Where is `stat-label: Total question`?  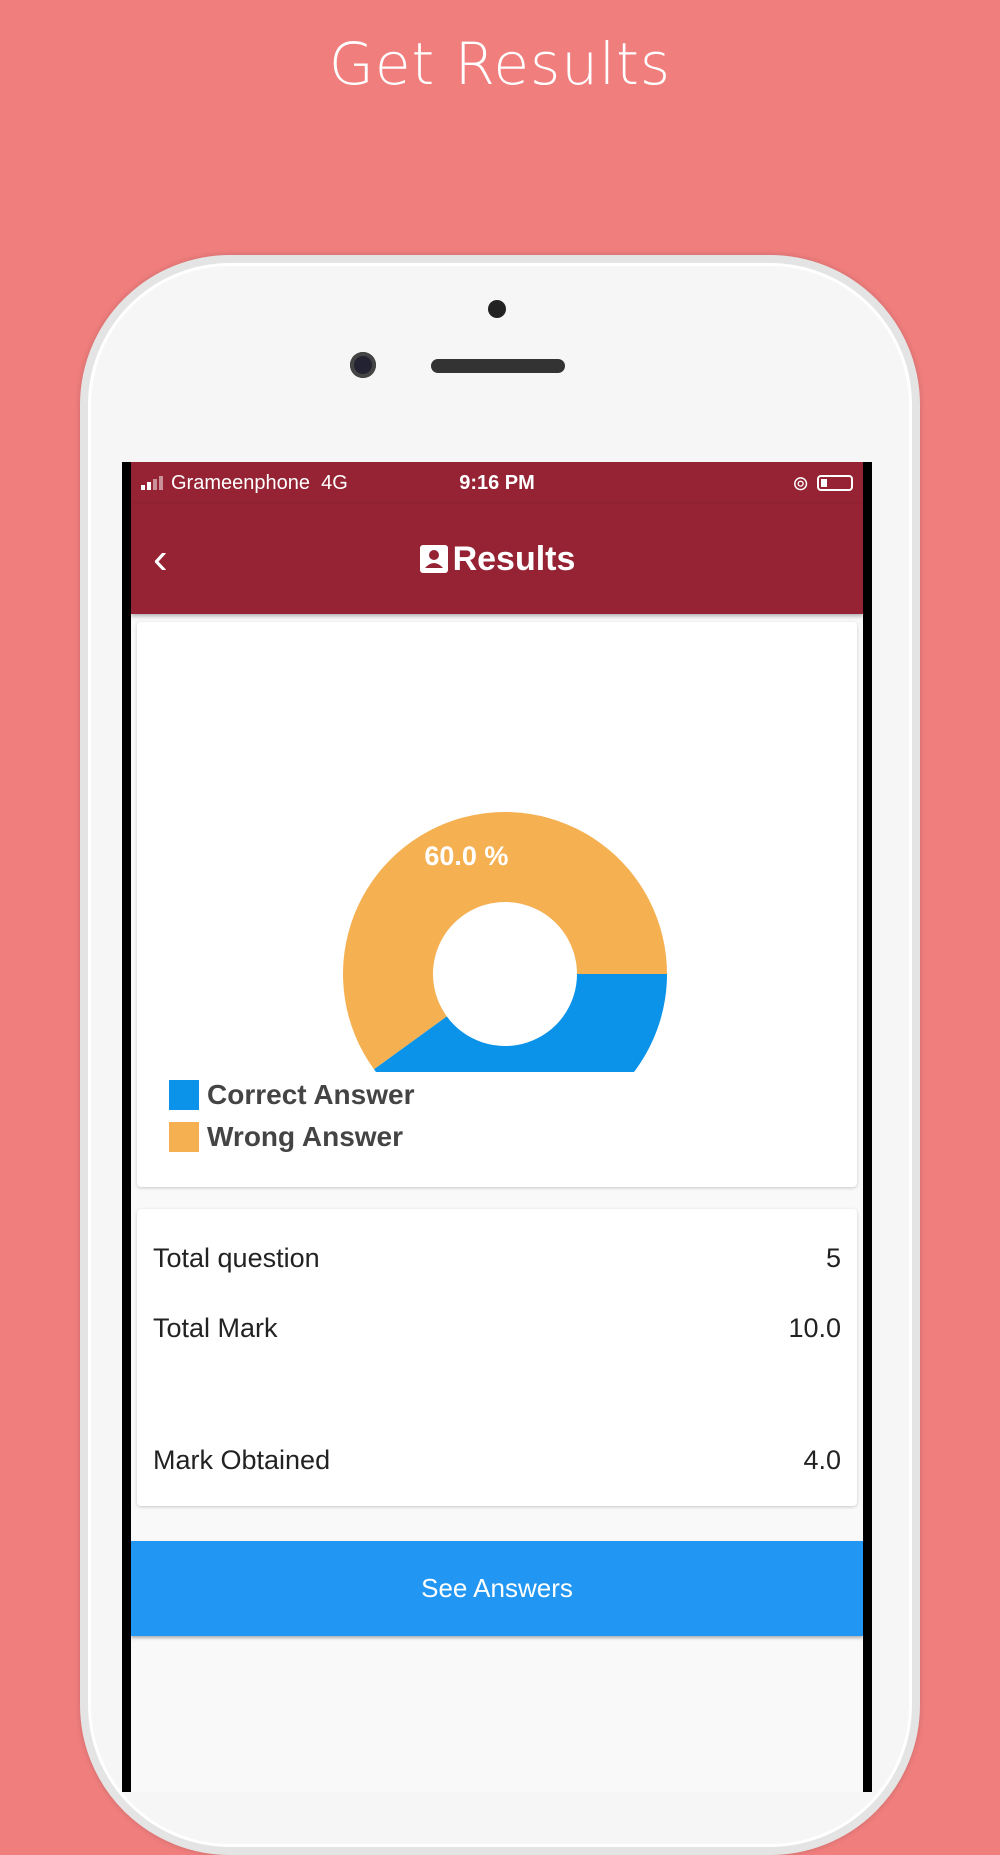
stat-label: Total question is located at coordinates (236, 1257).